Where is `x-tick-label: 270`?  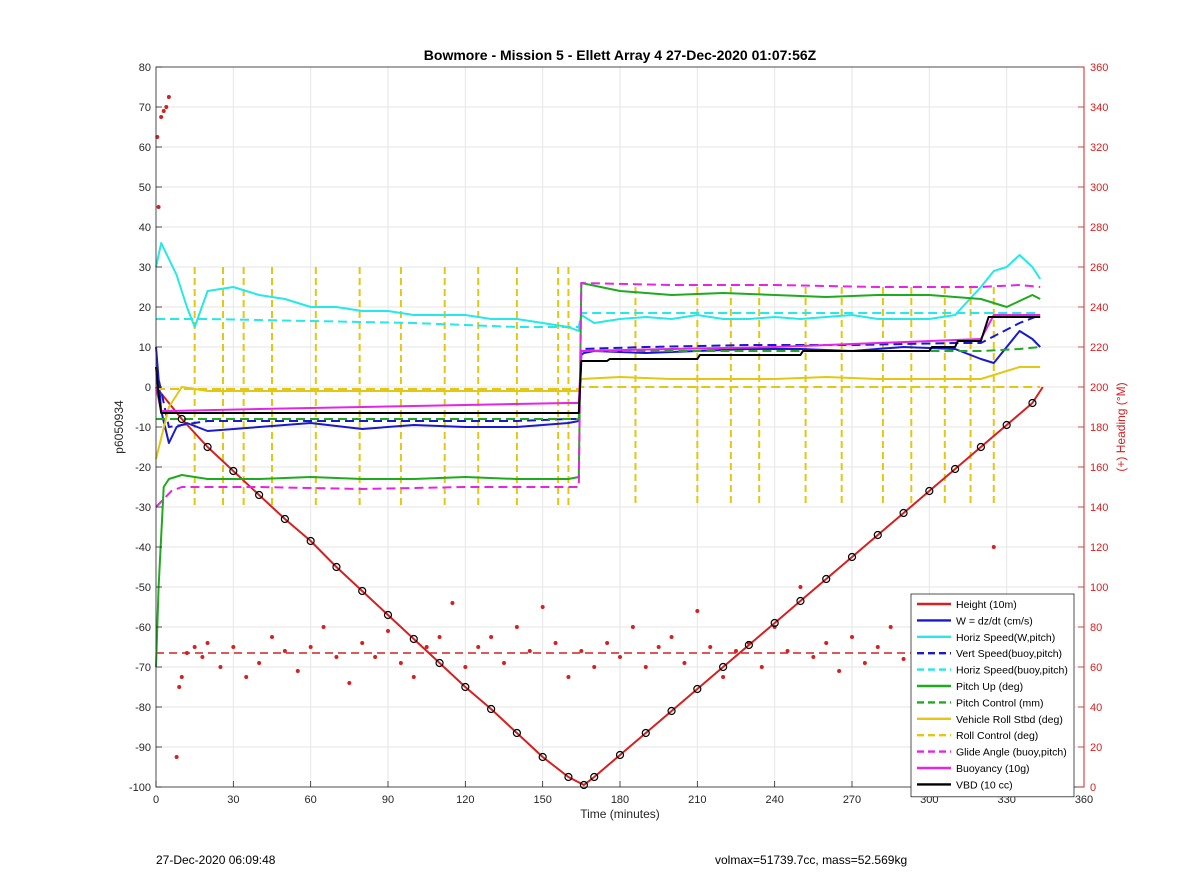
x-tick-label: 270 is located at coordinates (852, 800).